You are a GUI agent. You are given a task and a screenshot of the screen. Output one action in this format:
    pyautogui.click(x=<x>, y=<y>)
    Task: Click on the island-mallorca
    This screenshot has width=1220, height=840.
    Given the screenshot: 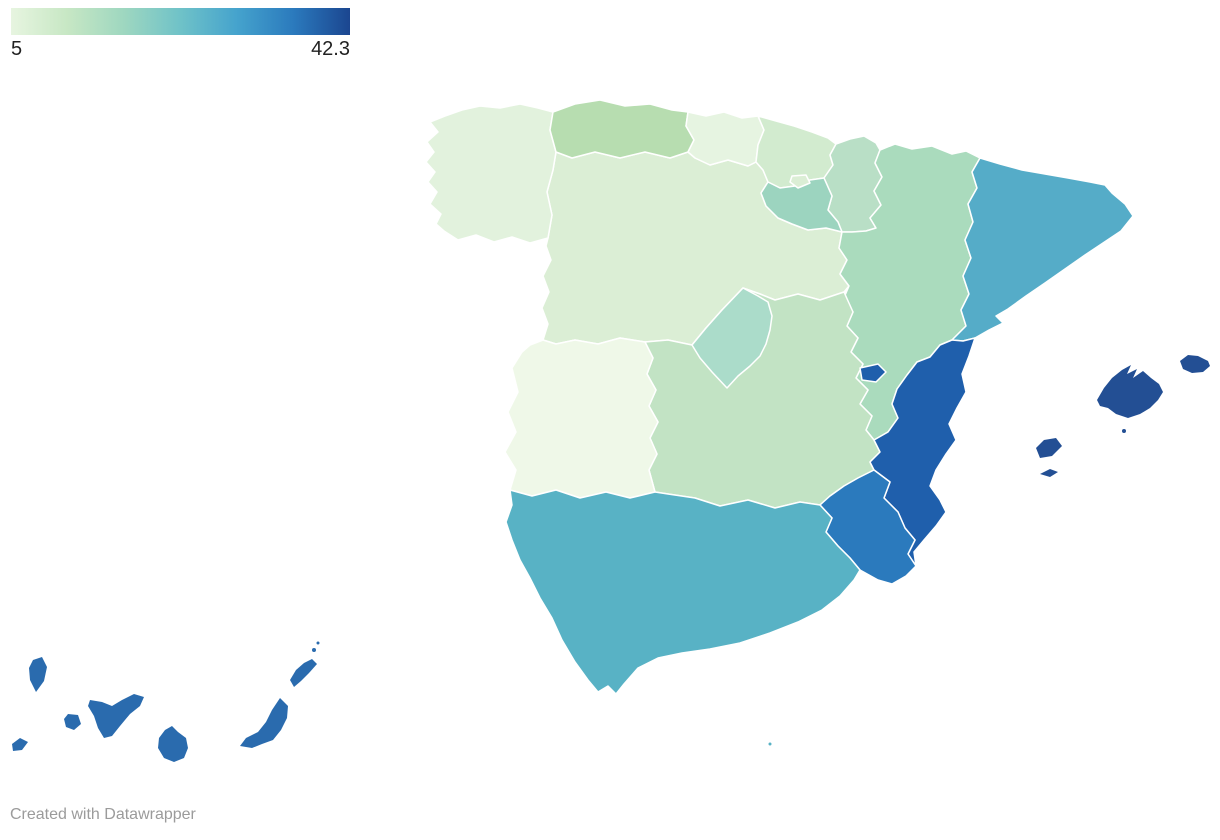 What is the action you would take?
    pyautogui.click(x=1130, y=391)
    